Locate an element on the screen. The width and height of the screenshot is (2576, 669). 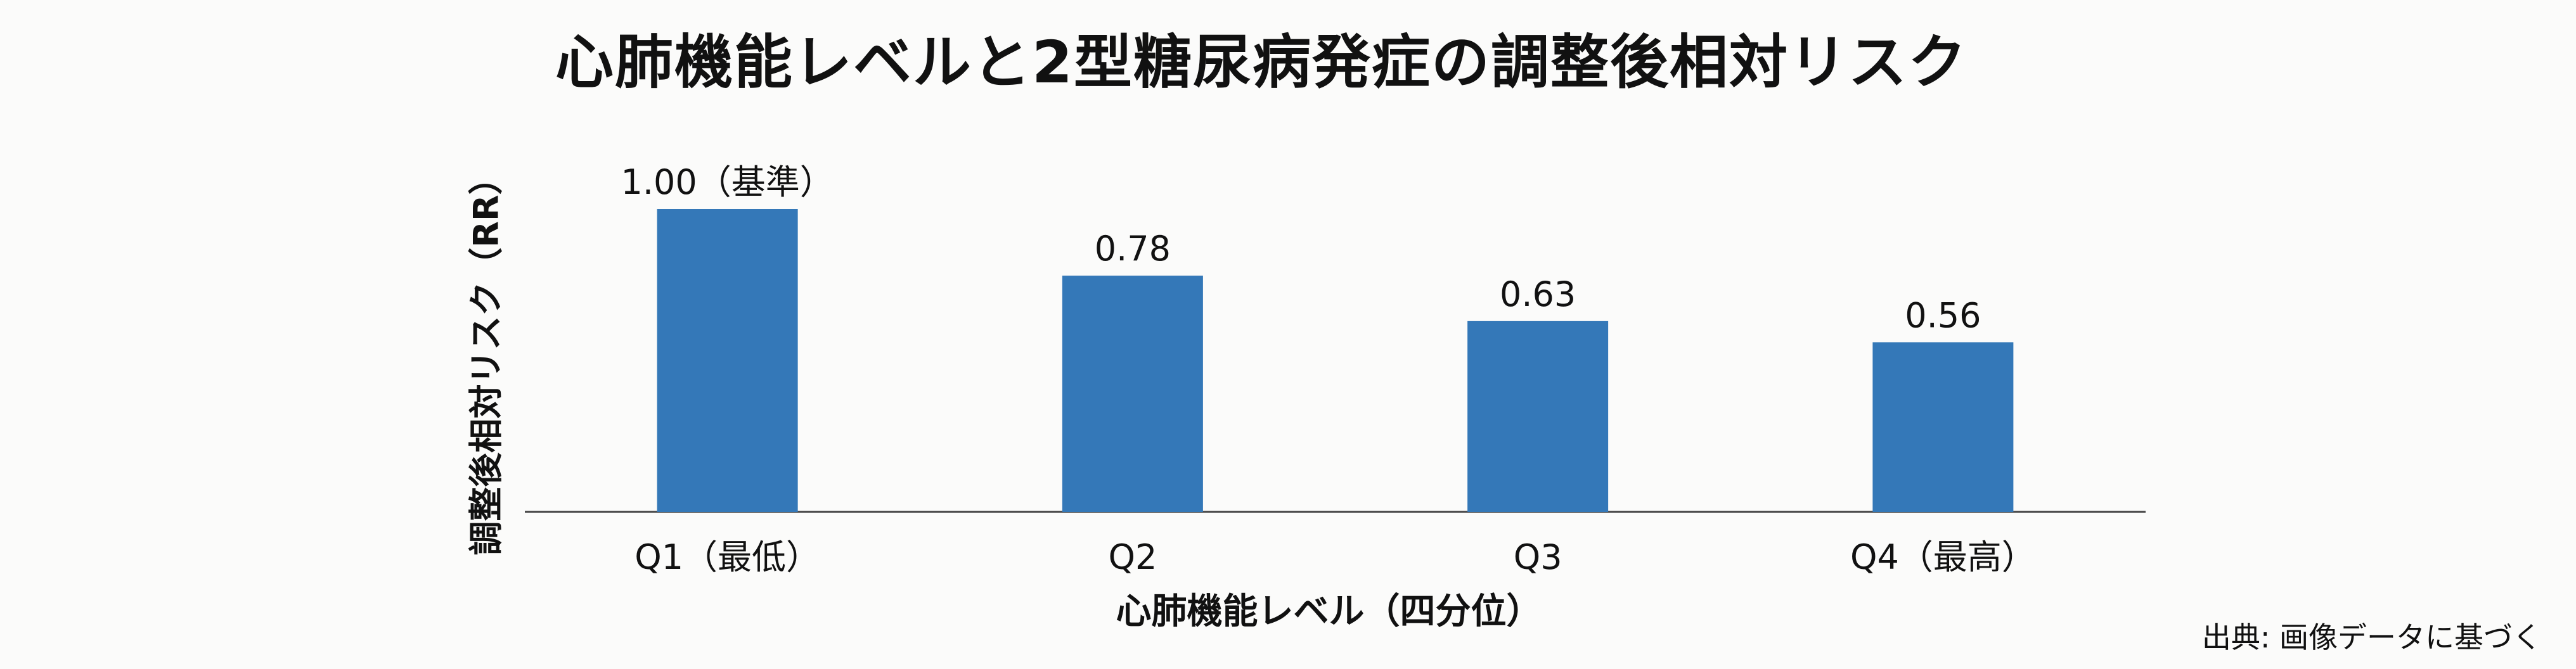
bar-value-label-4: 0.56 is located at coordinates (1943, 315).